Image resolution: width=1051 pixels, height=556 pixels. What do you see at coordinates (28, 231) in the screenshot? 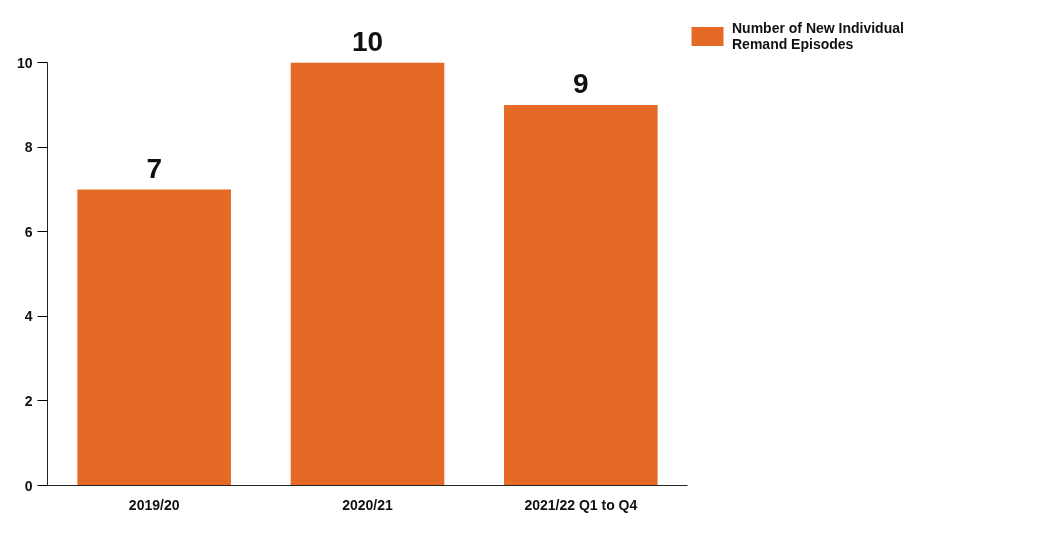
I see `y-tick-label: 6` at bounding box center [28, 231].